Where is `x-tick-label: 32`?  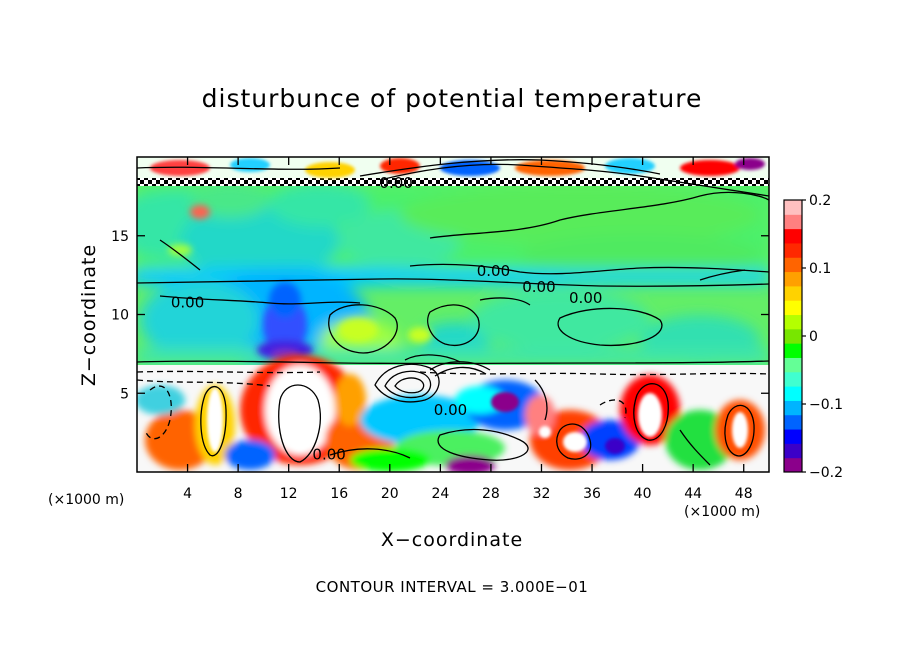
x-tick-label: 32 is located at coordinates (542, 494).